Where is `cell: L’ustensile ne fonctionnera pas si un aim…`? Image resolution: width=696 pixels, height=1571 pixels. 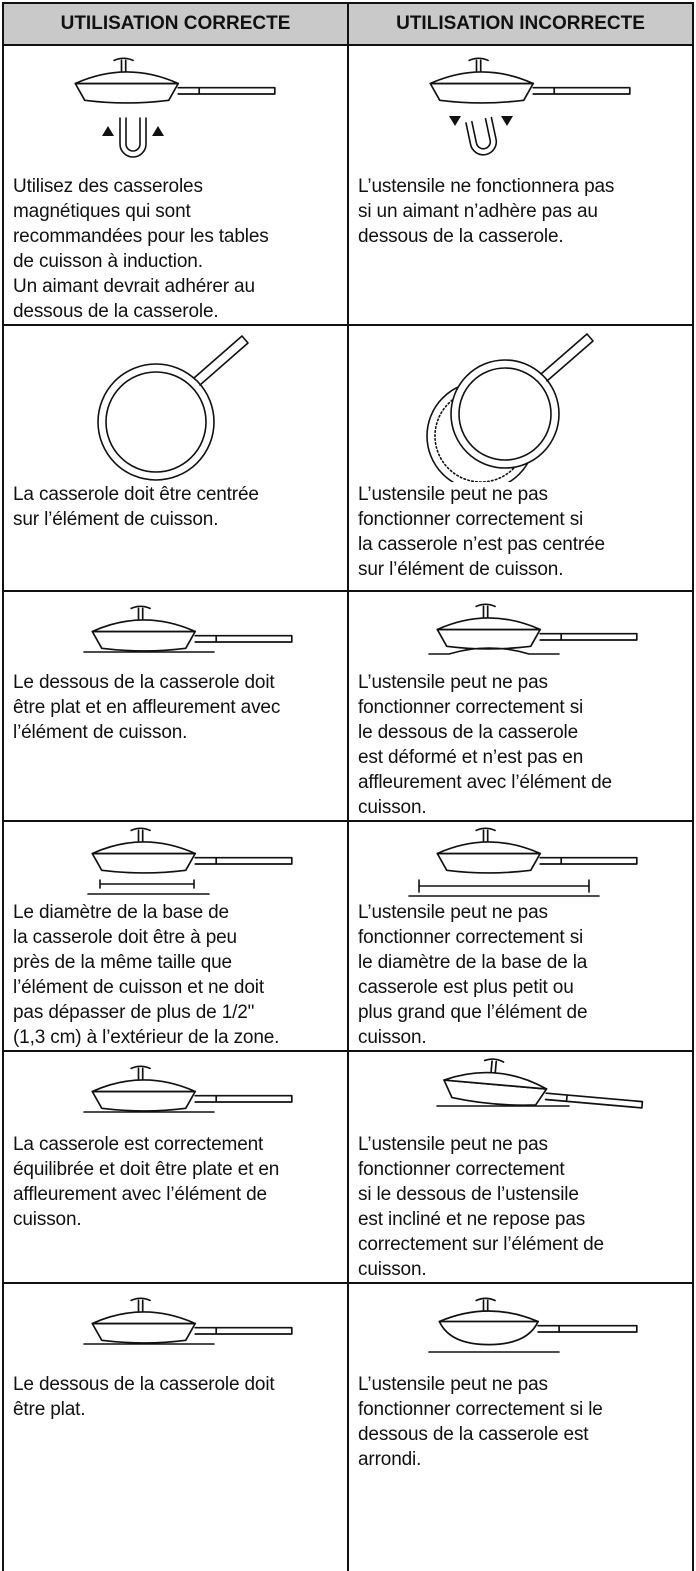 cell: L’ustensile ne fonctionnera pas si un aim… is located at coordinates (520, 185).